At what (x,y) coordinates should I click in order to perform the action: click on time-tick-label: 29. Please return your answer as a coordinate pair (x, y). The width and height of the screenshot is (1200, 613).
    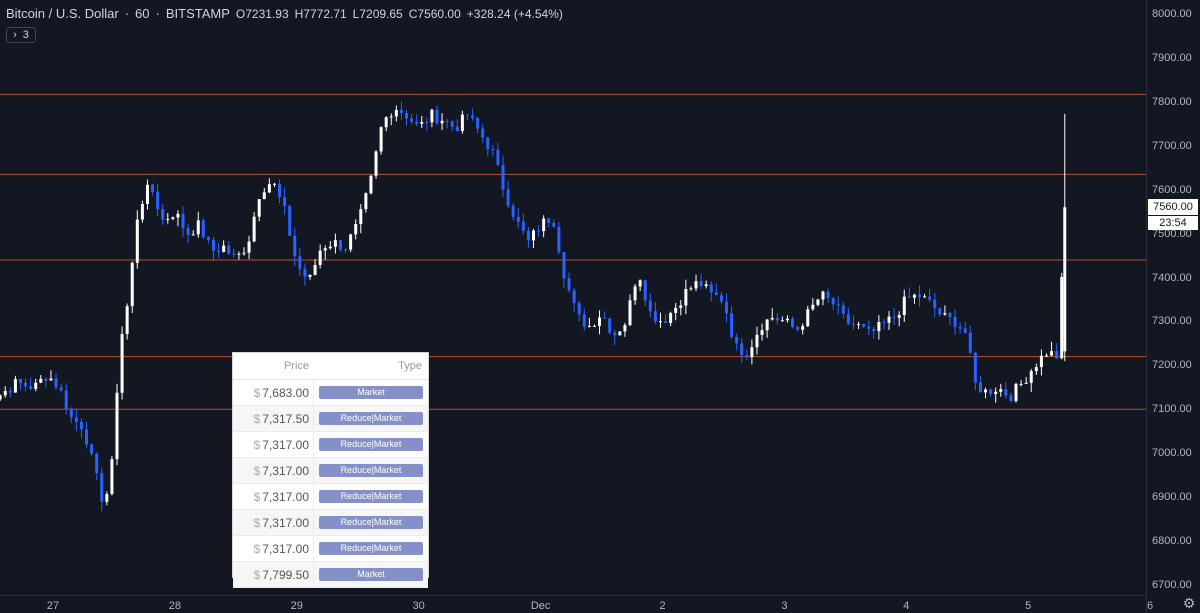
    Looking at the image, I should click on (296, 606).